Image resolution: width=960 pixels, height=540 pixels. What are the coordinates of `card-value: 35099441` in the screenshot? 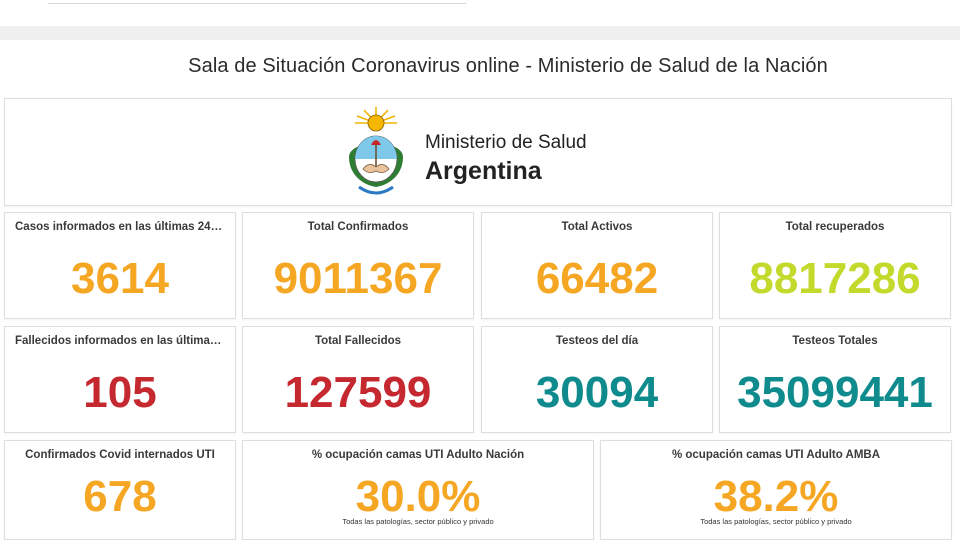 It's located at (835, 392).